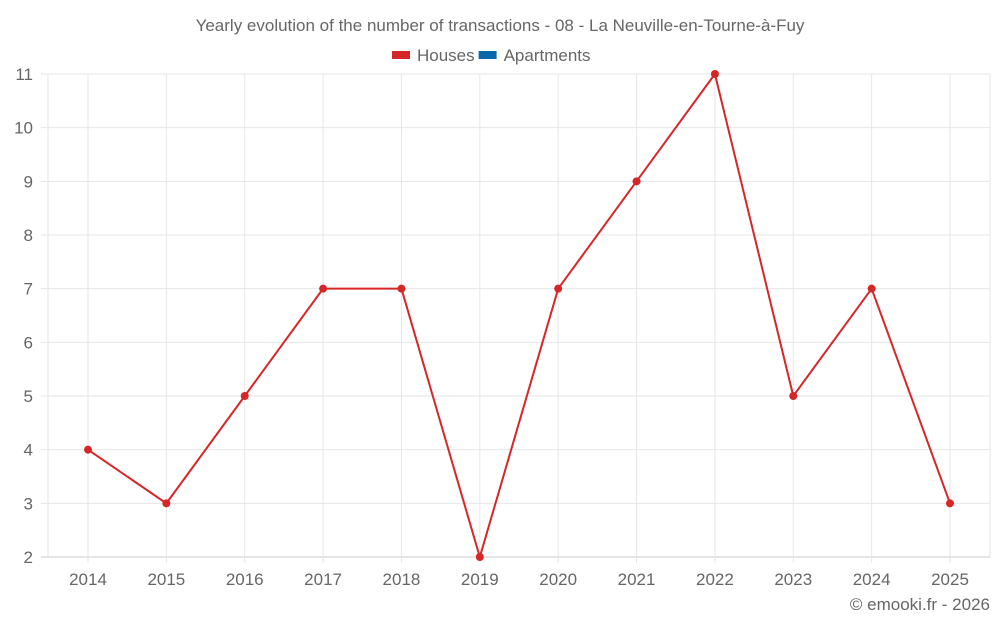  What do you see at coordinates (88, 449) in the screenshot?
I see `data-point-2014` at bounding box center [88, 449].